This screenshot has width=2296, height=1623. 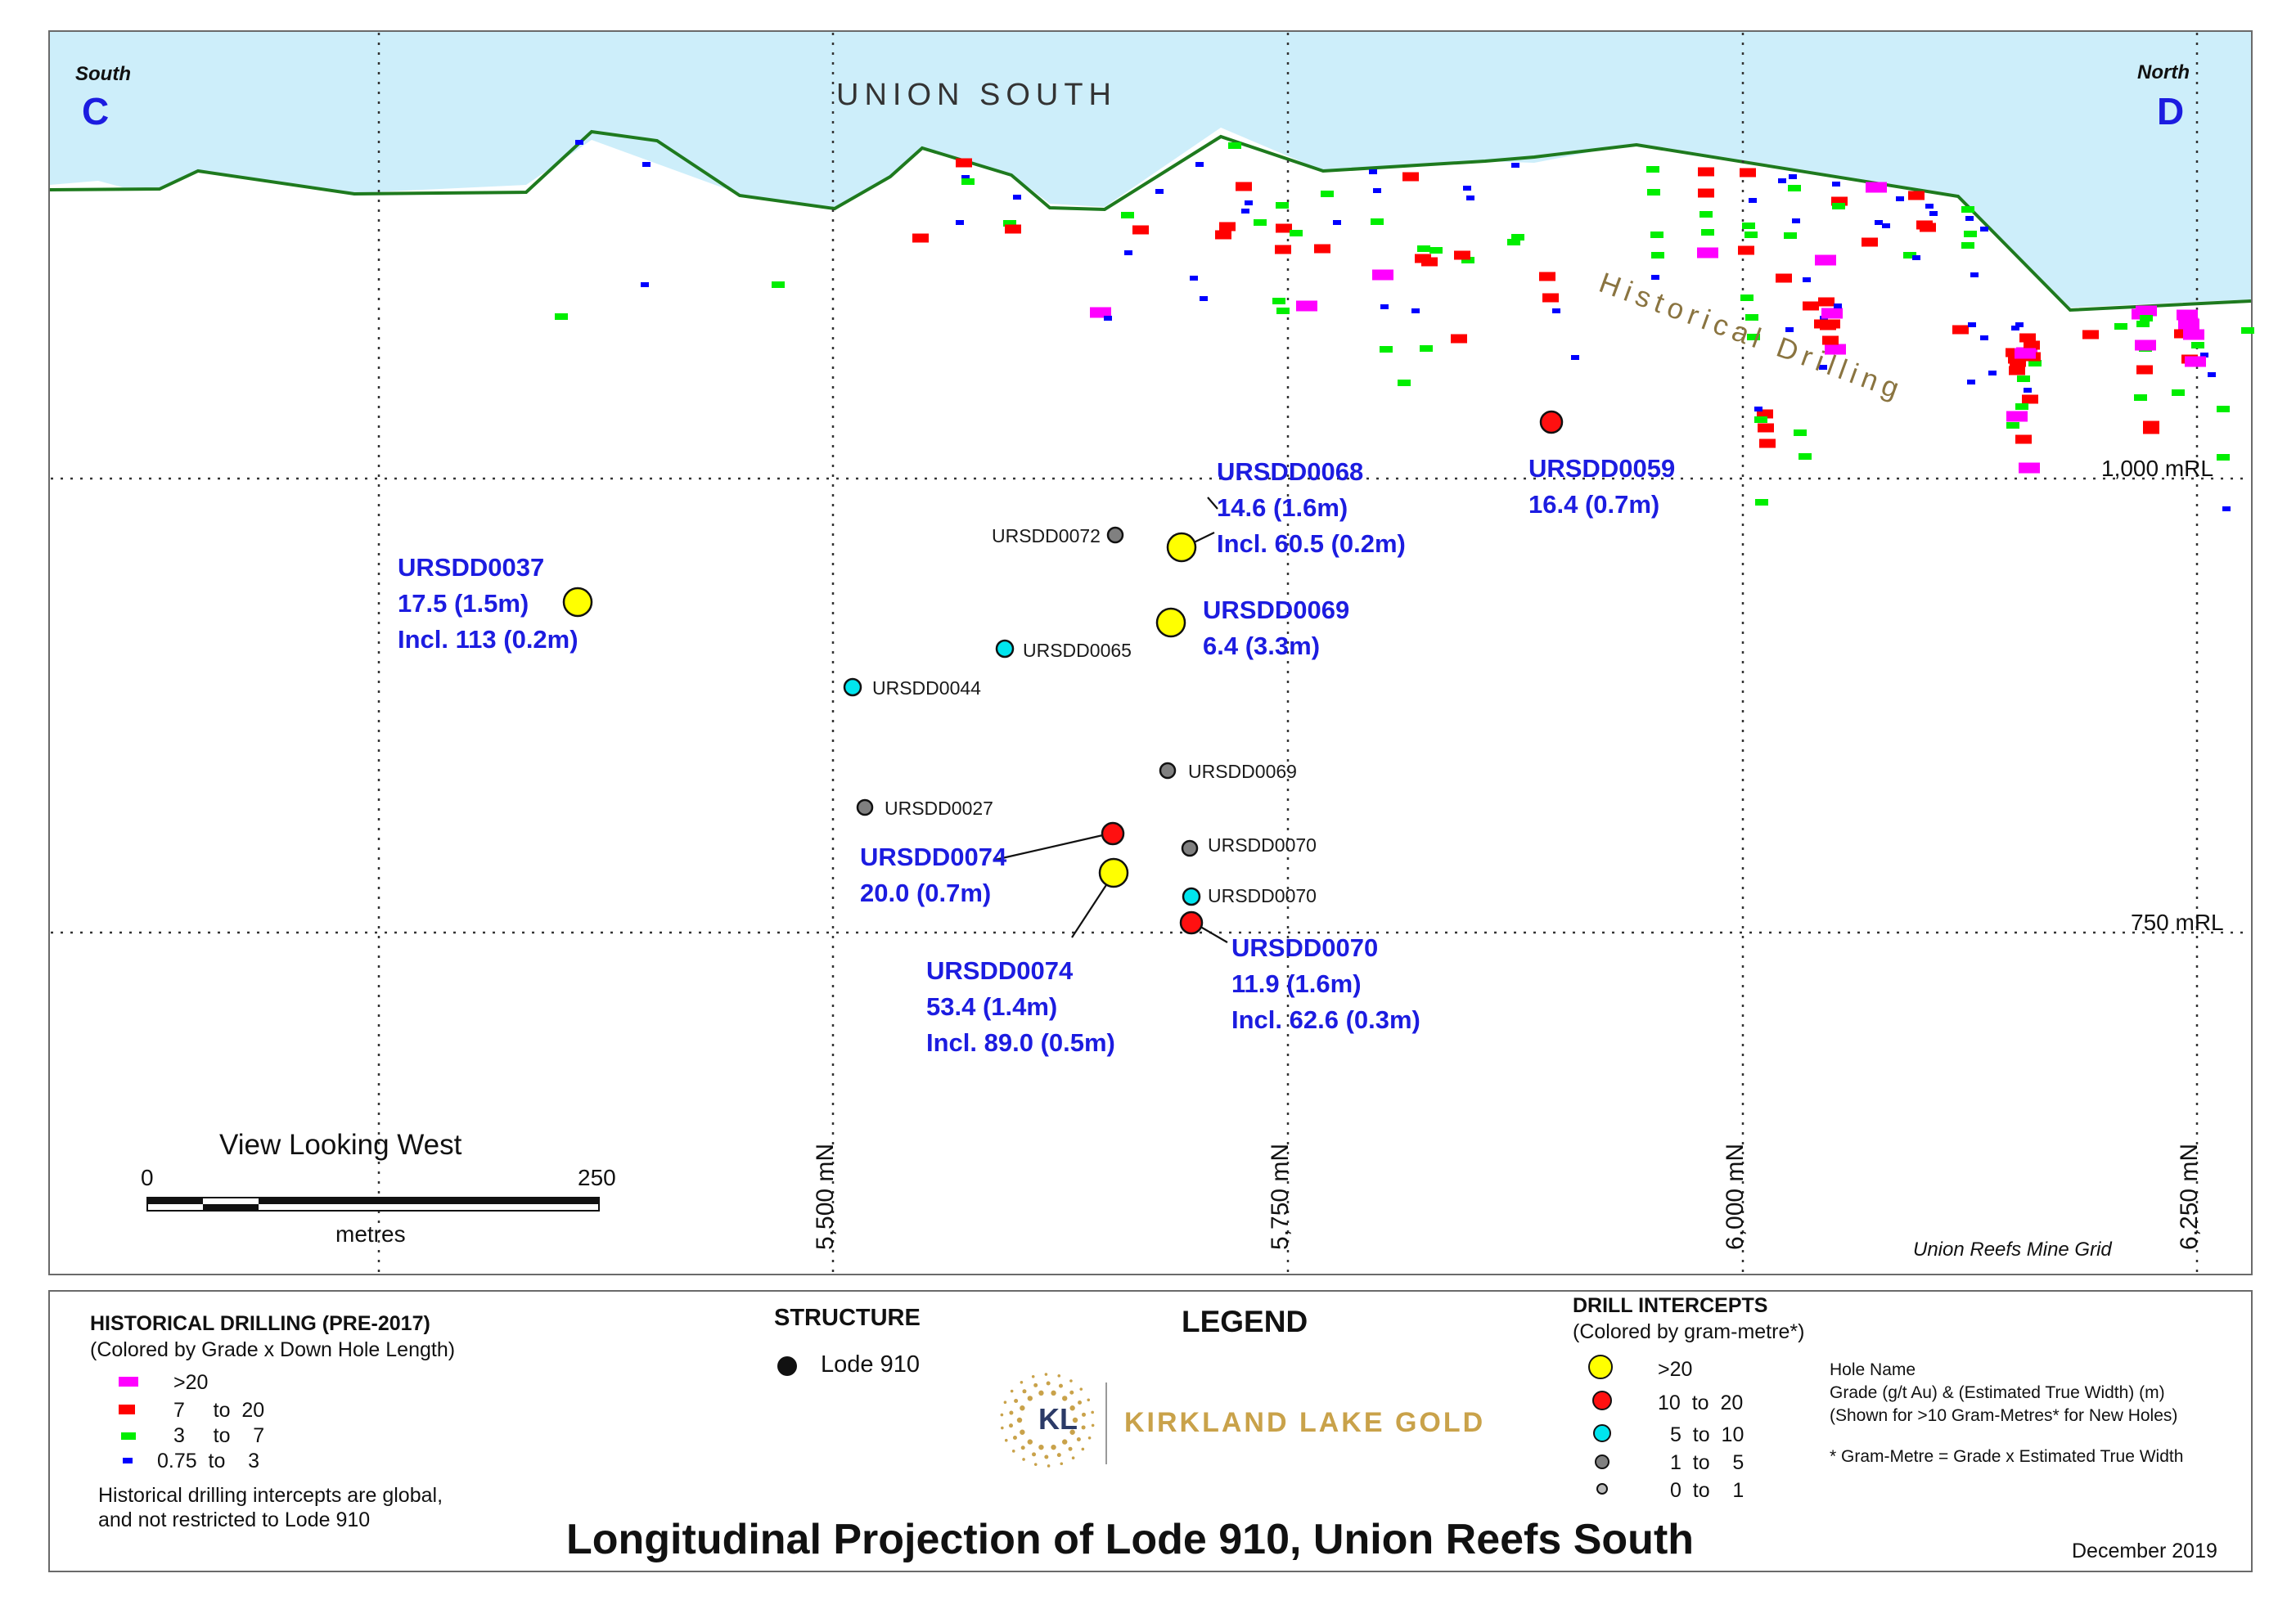 I want to click on legend-swatch-green, so click(x=128, y=1436).